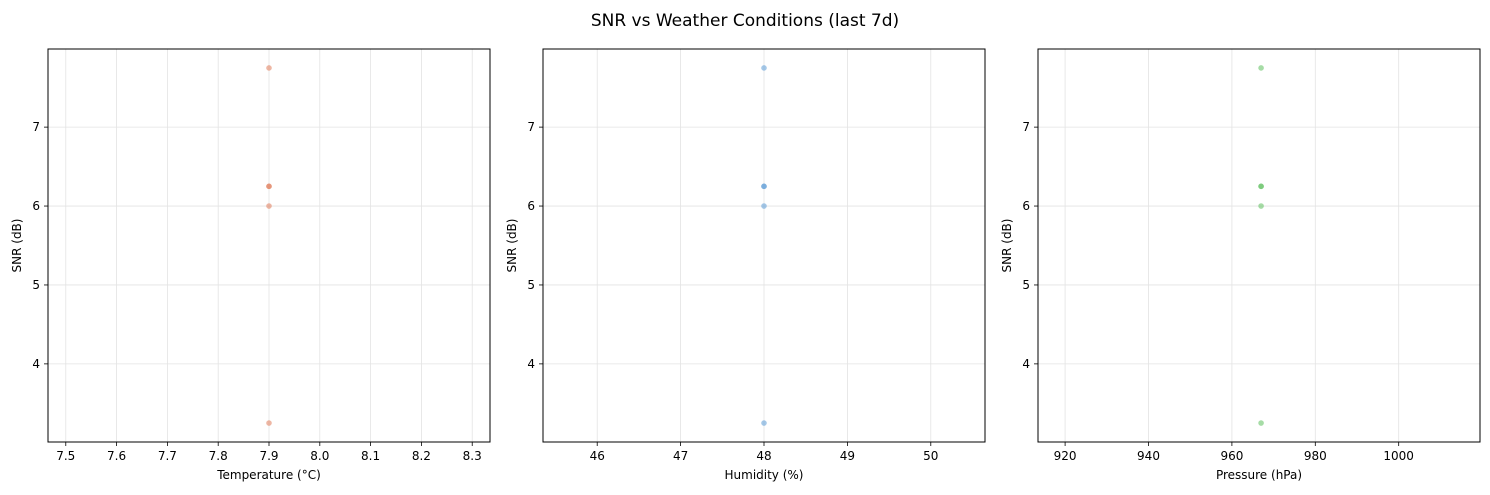  I want to click on x-tick-label: 8.2, so click(421, 456).